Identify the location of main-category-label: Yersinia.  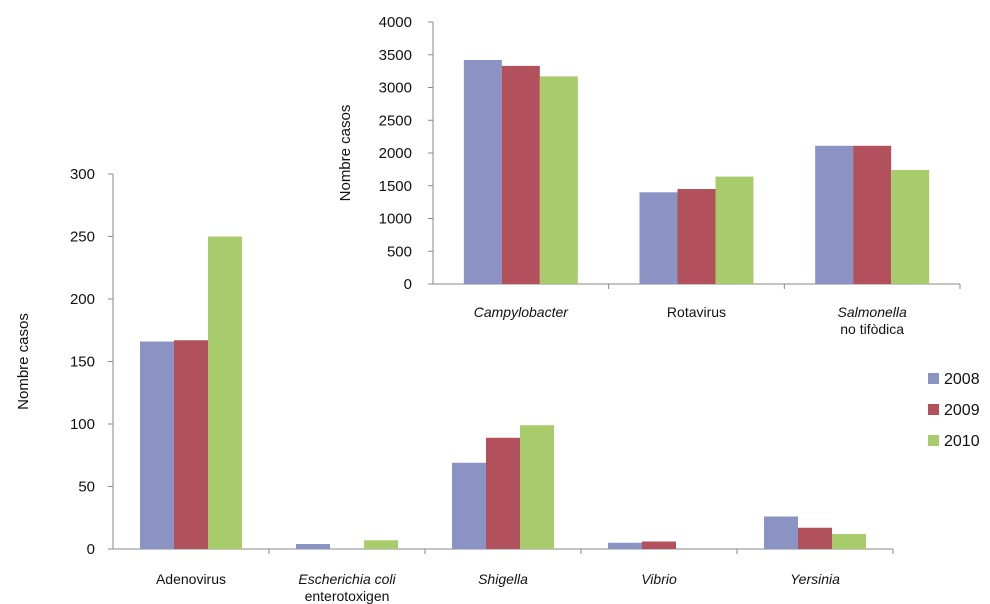
(815, 579).